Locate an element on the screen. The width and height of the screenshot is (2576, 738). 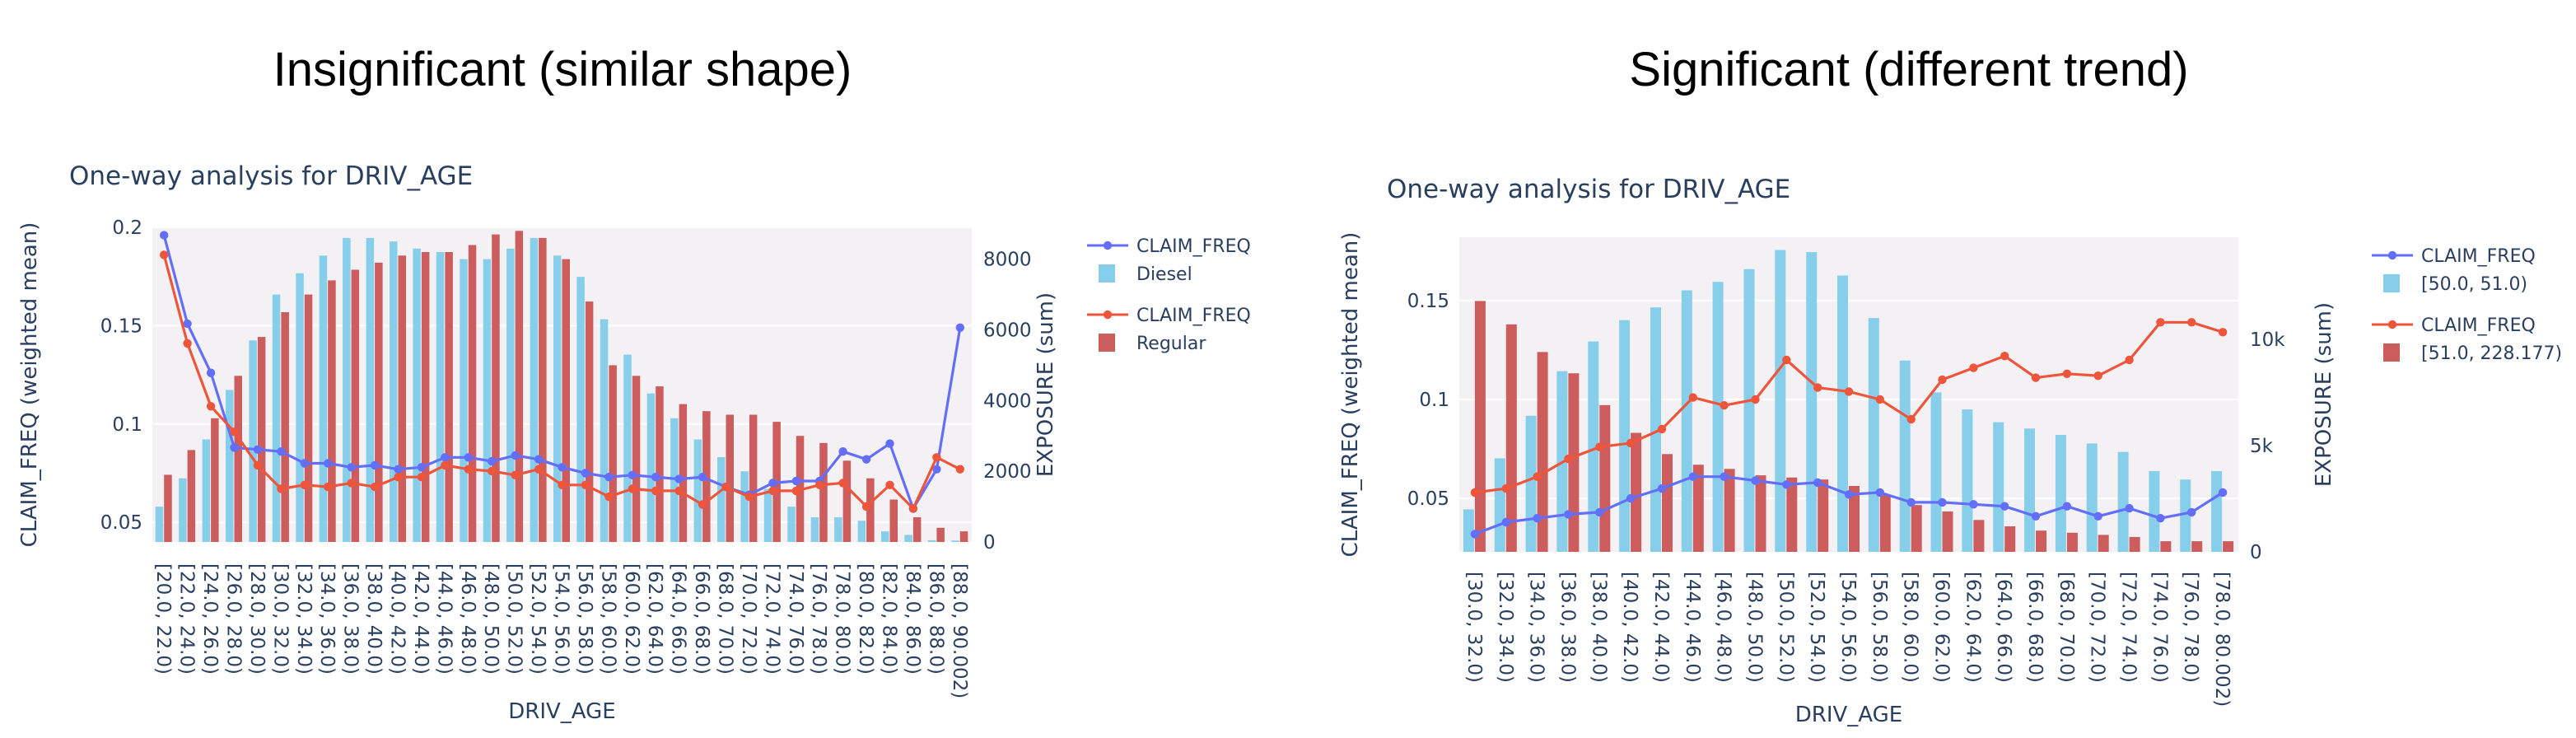
y2-tick-label: 8000 is located at coordinates (1007, 260).